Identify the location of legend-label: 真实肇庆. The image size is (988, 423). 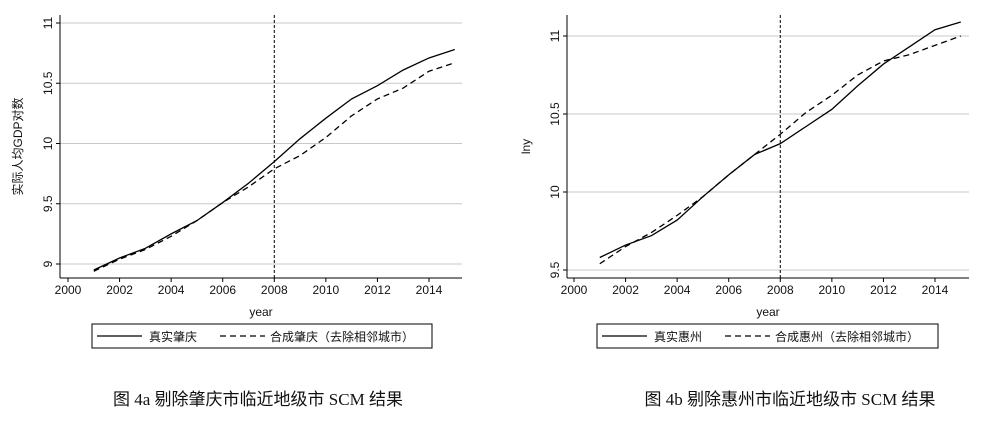
(173, 336).